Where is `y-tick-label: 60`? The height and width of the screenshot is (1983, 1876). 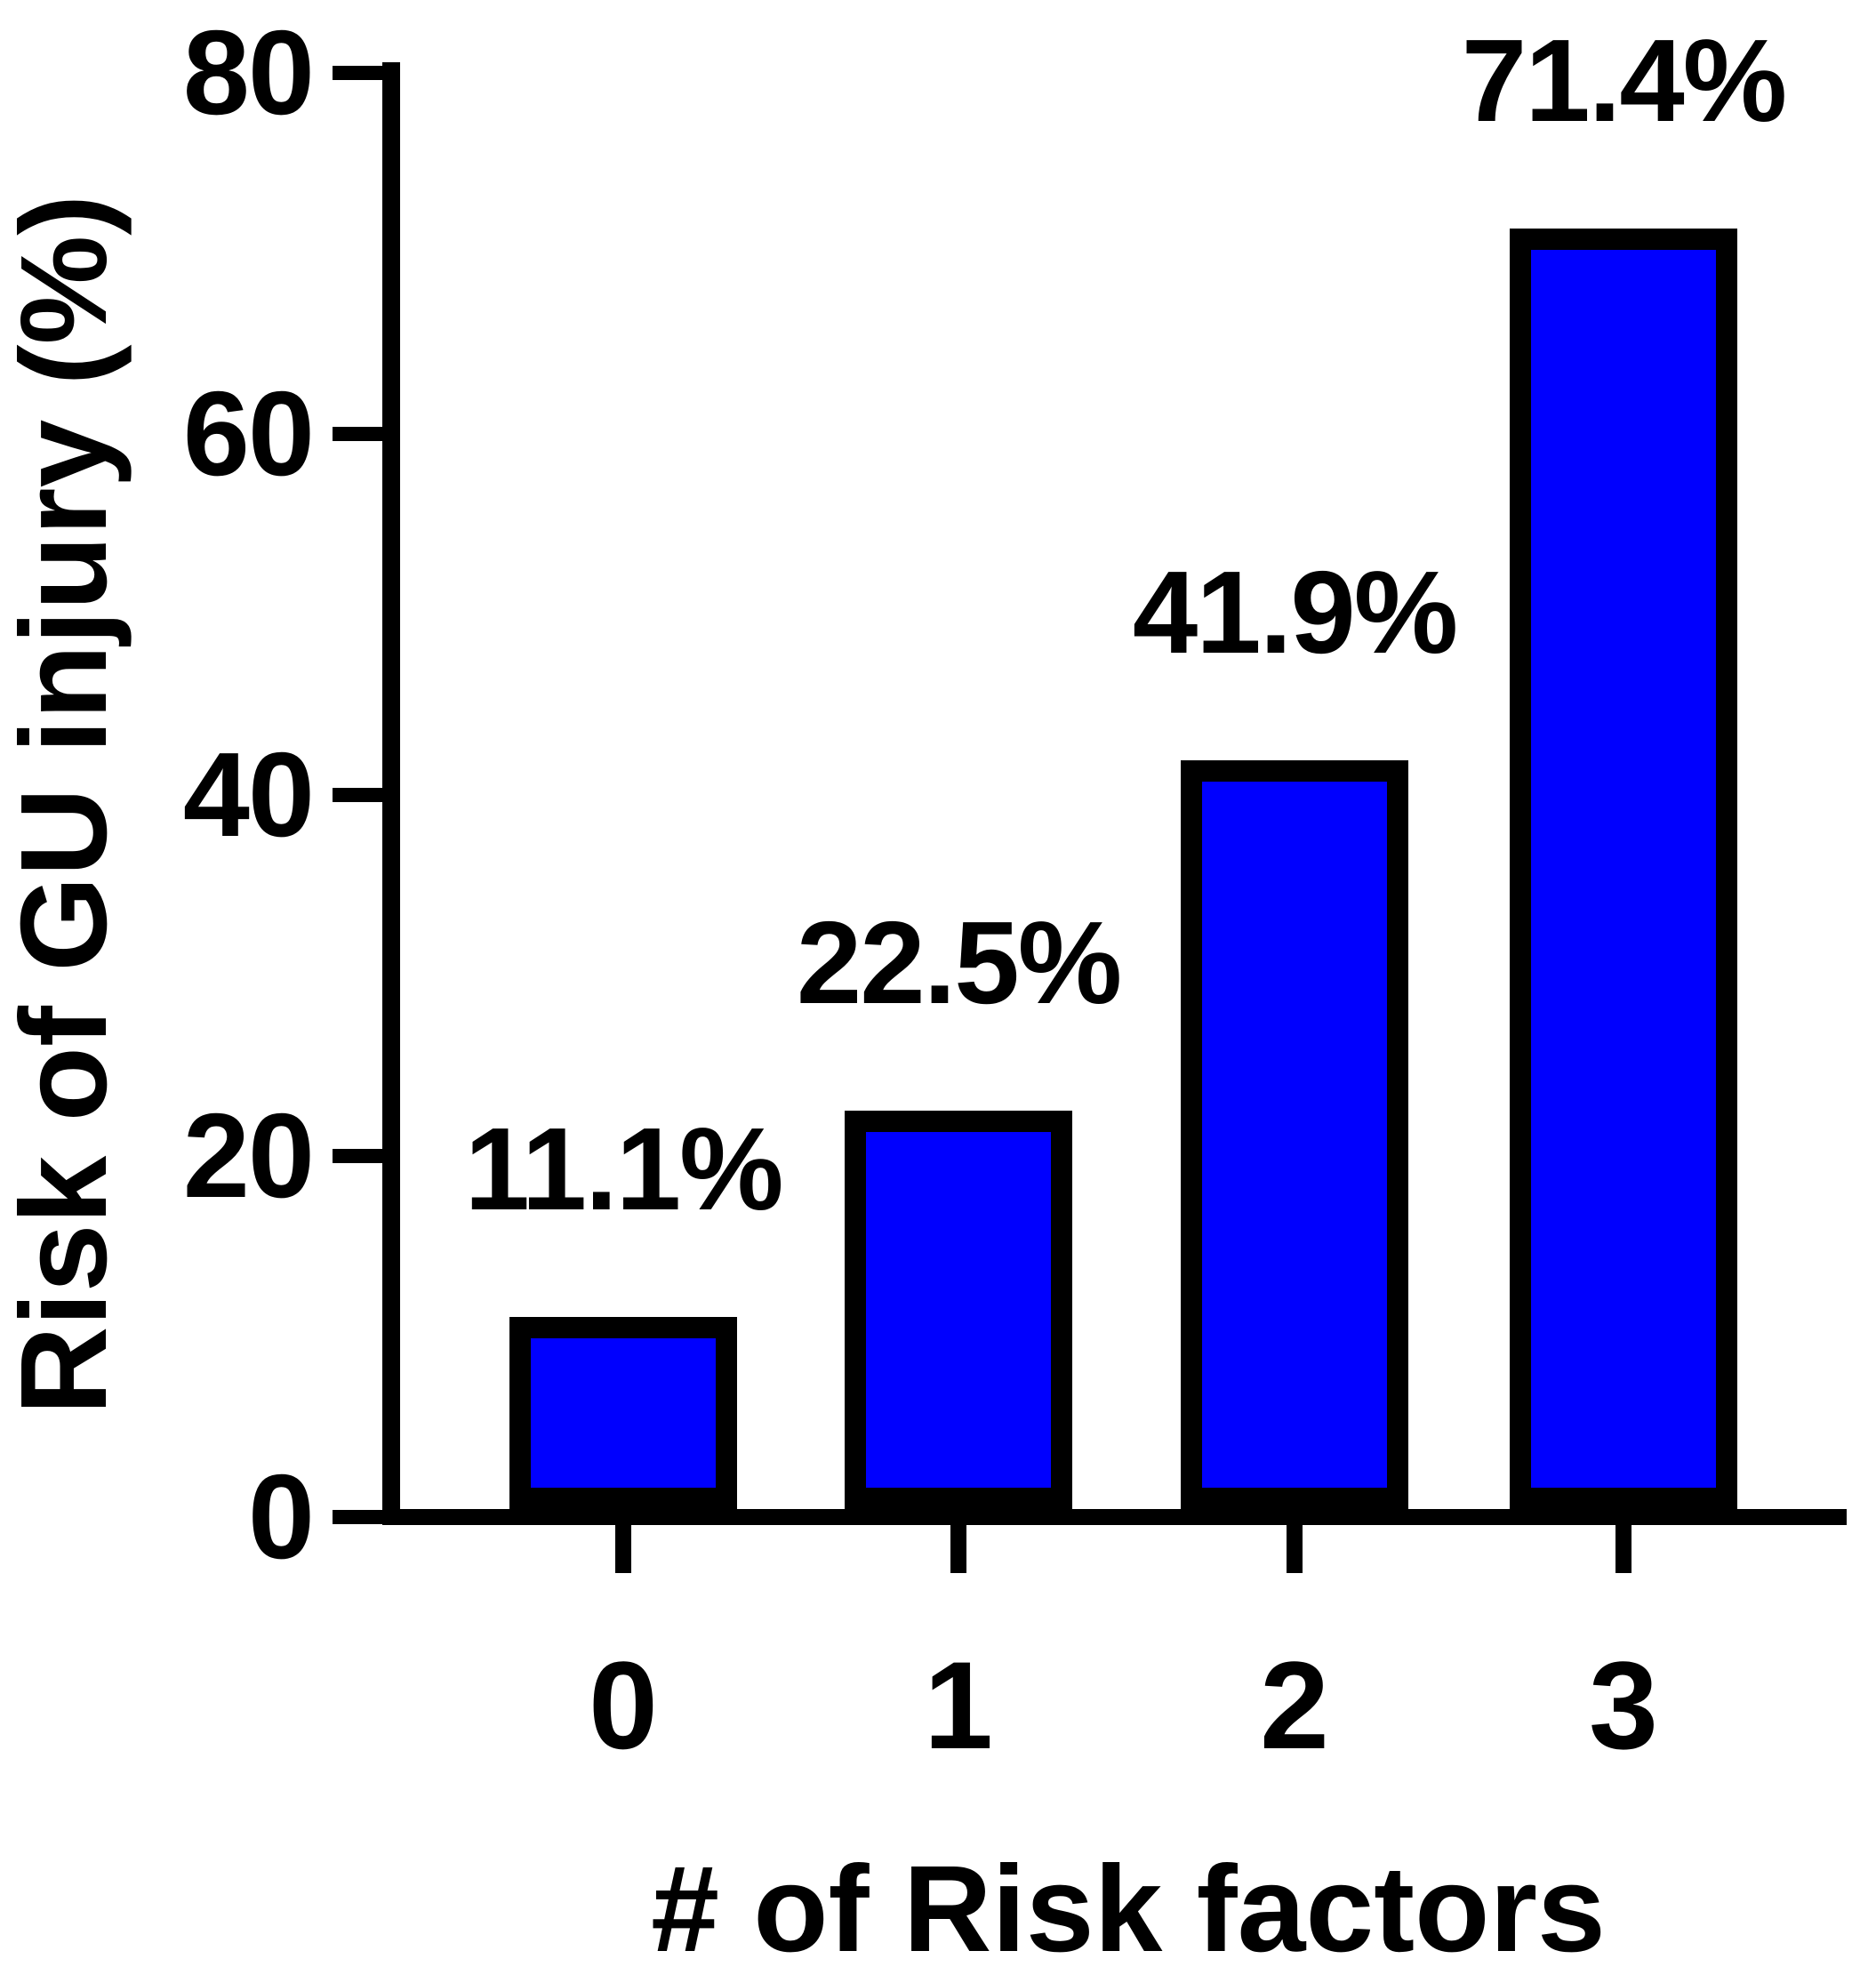 y-tick-label: 60 is located at coordinates (248, 434).